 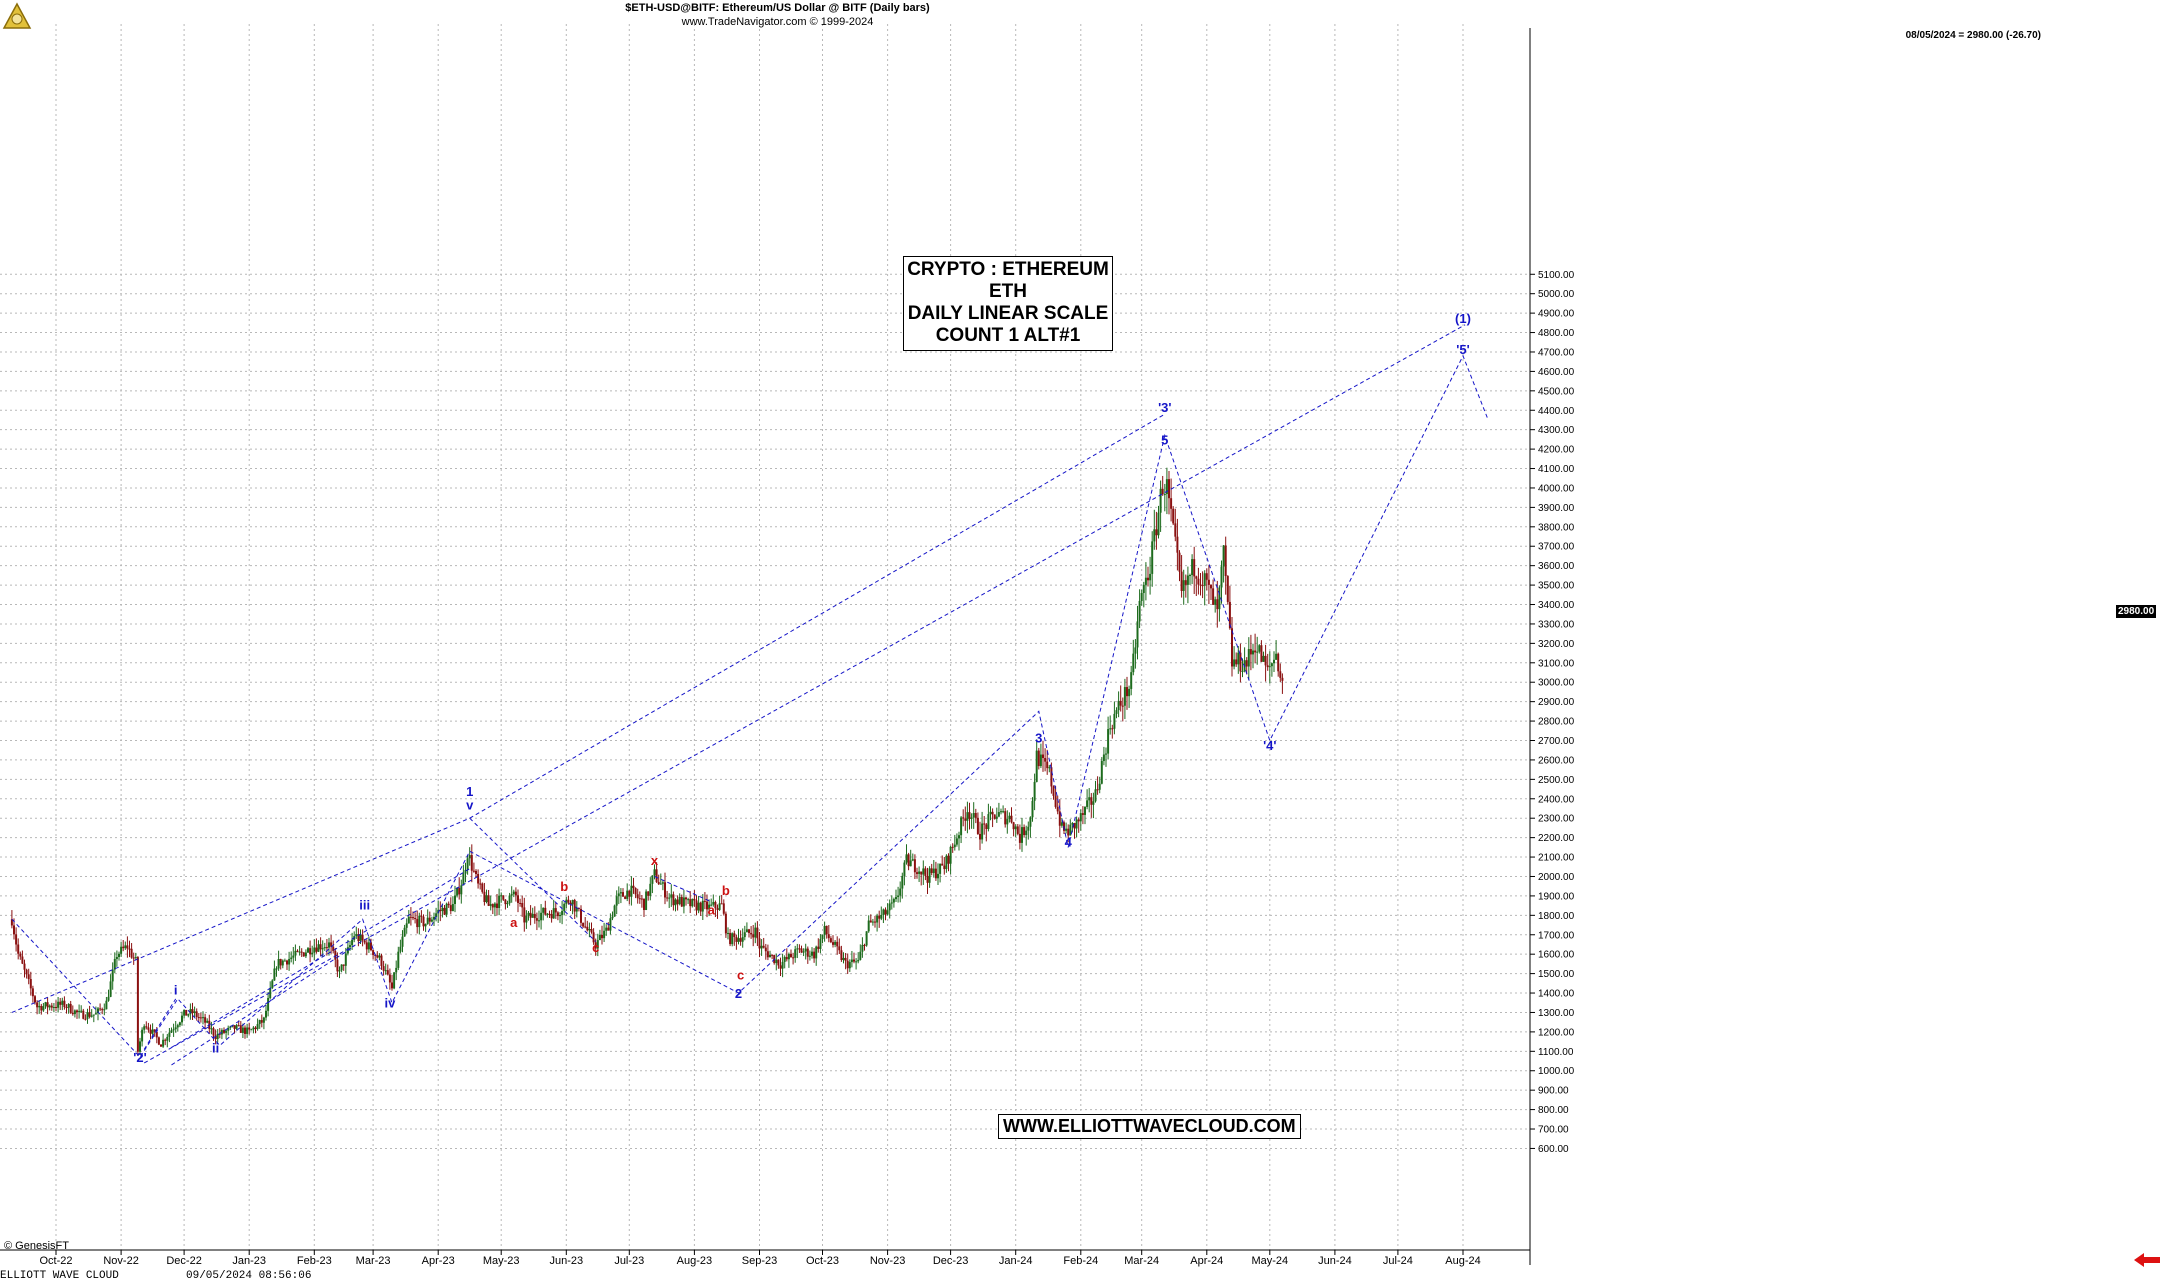 What do you see at coordinates (1556, 780) in the screenshot?
I see `y-tick-label: 2500.00` at bounding box center [1556, 780].